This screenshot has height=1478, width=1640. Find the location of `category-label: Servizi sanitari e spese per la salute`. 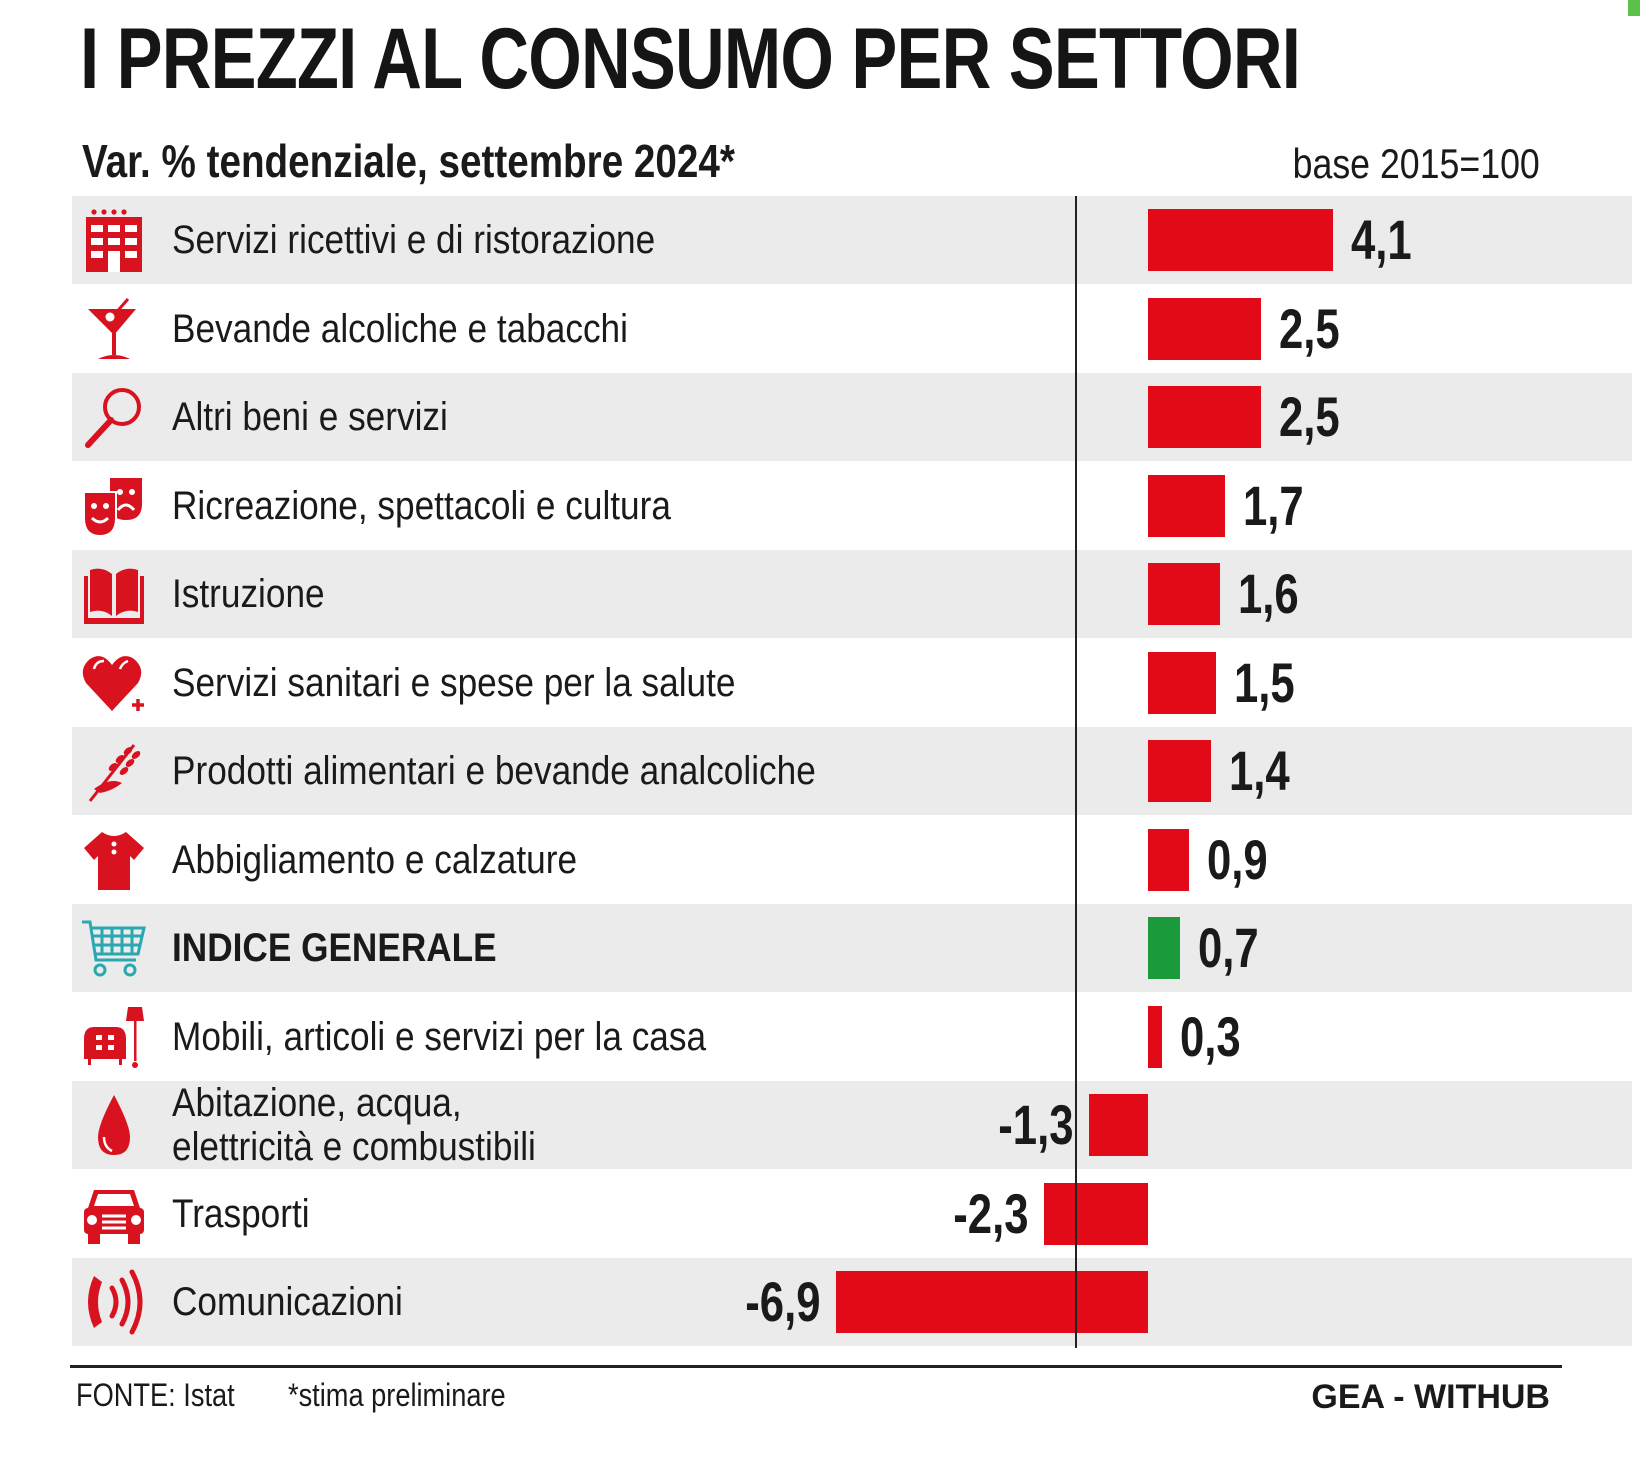

category-label: Servizi sanitari e spese per la salute is located at coordinates (454, 682).